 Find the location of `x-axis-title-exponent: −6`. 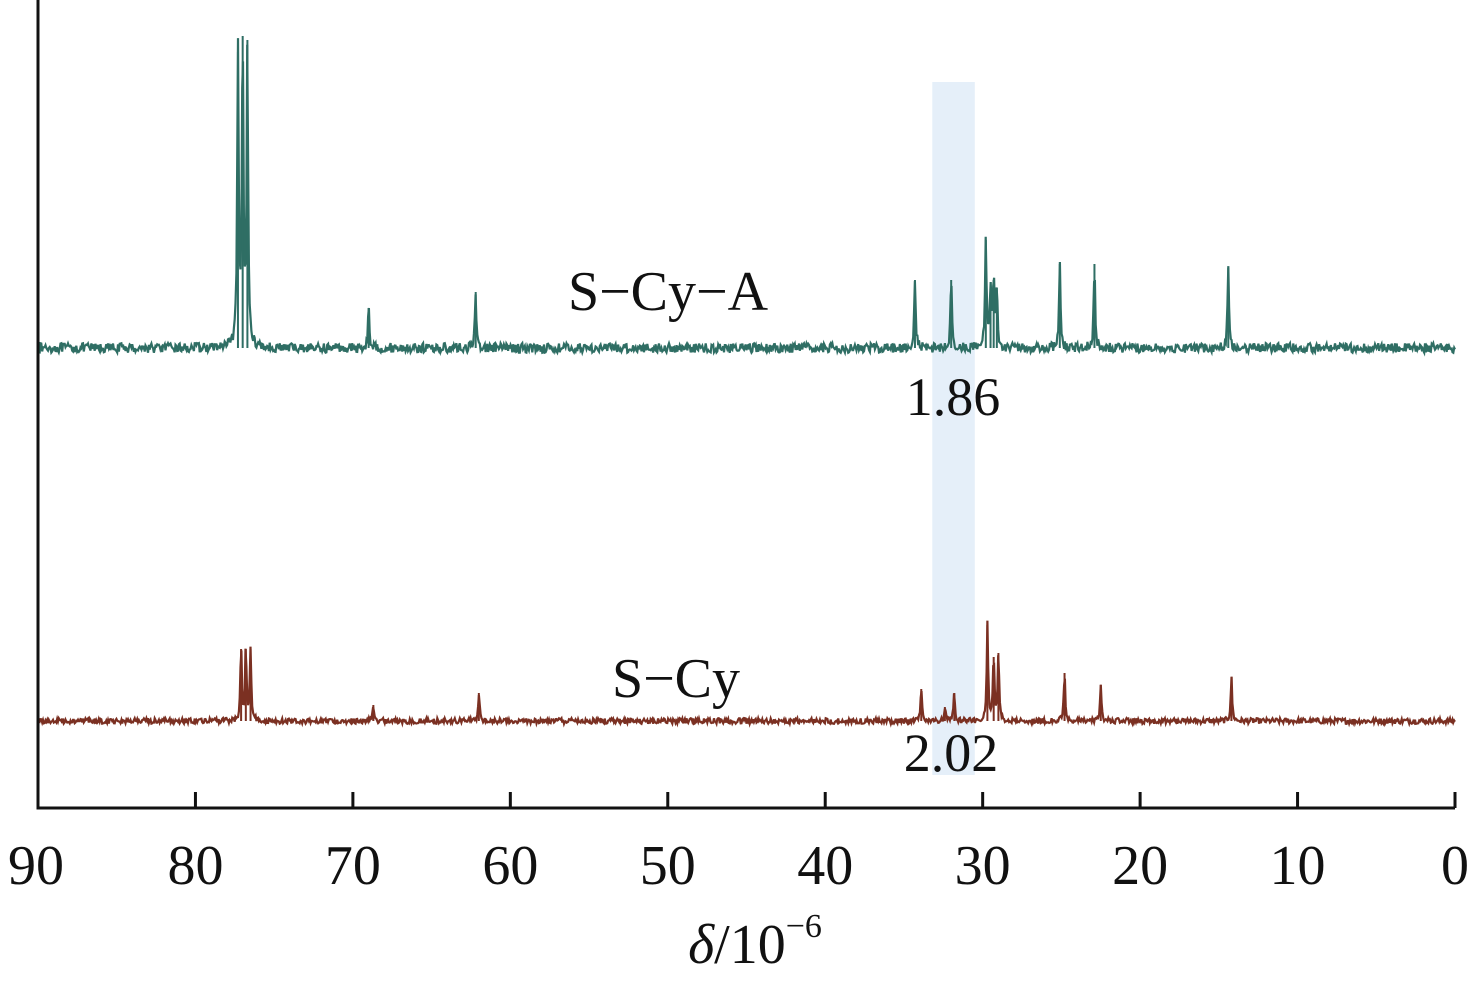

x-axis-title-exponent: −6 is located at coordinates (804, 926).